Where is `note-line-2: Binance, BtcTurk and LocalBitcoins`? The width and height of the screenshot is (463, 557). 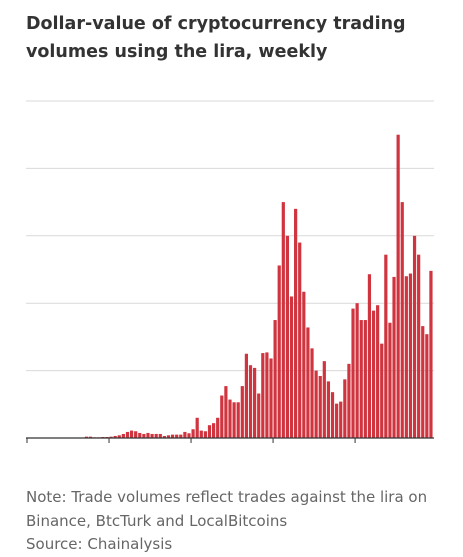
note-line-2: Binance, BtcTurk and LocalBitcoins is located at coordinates (157, 520).